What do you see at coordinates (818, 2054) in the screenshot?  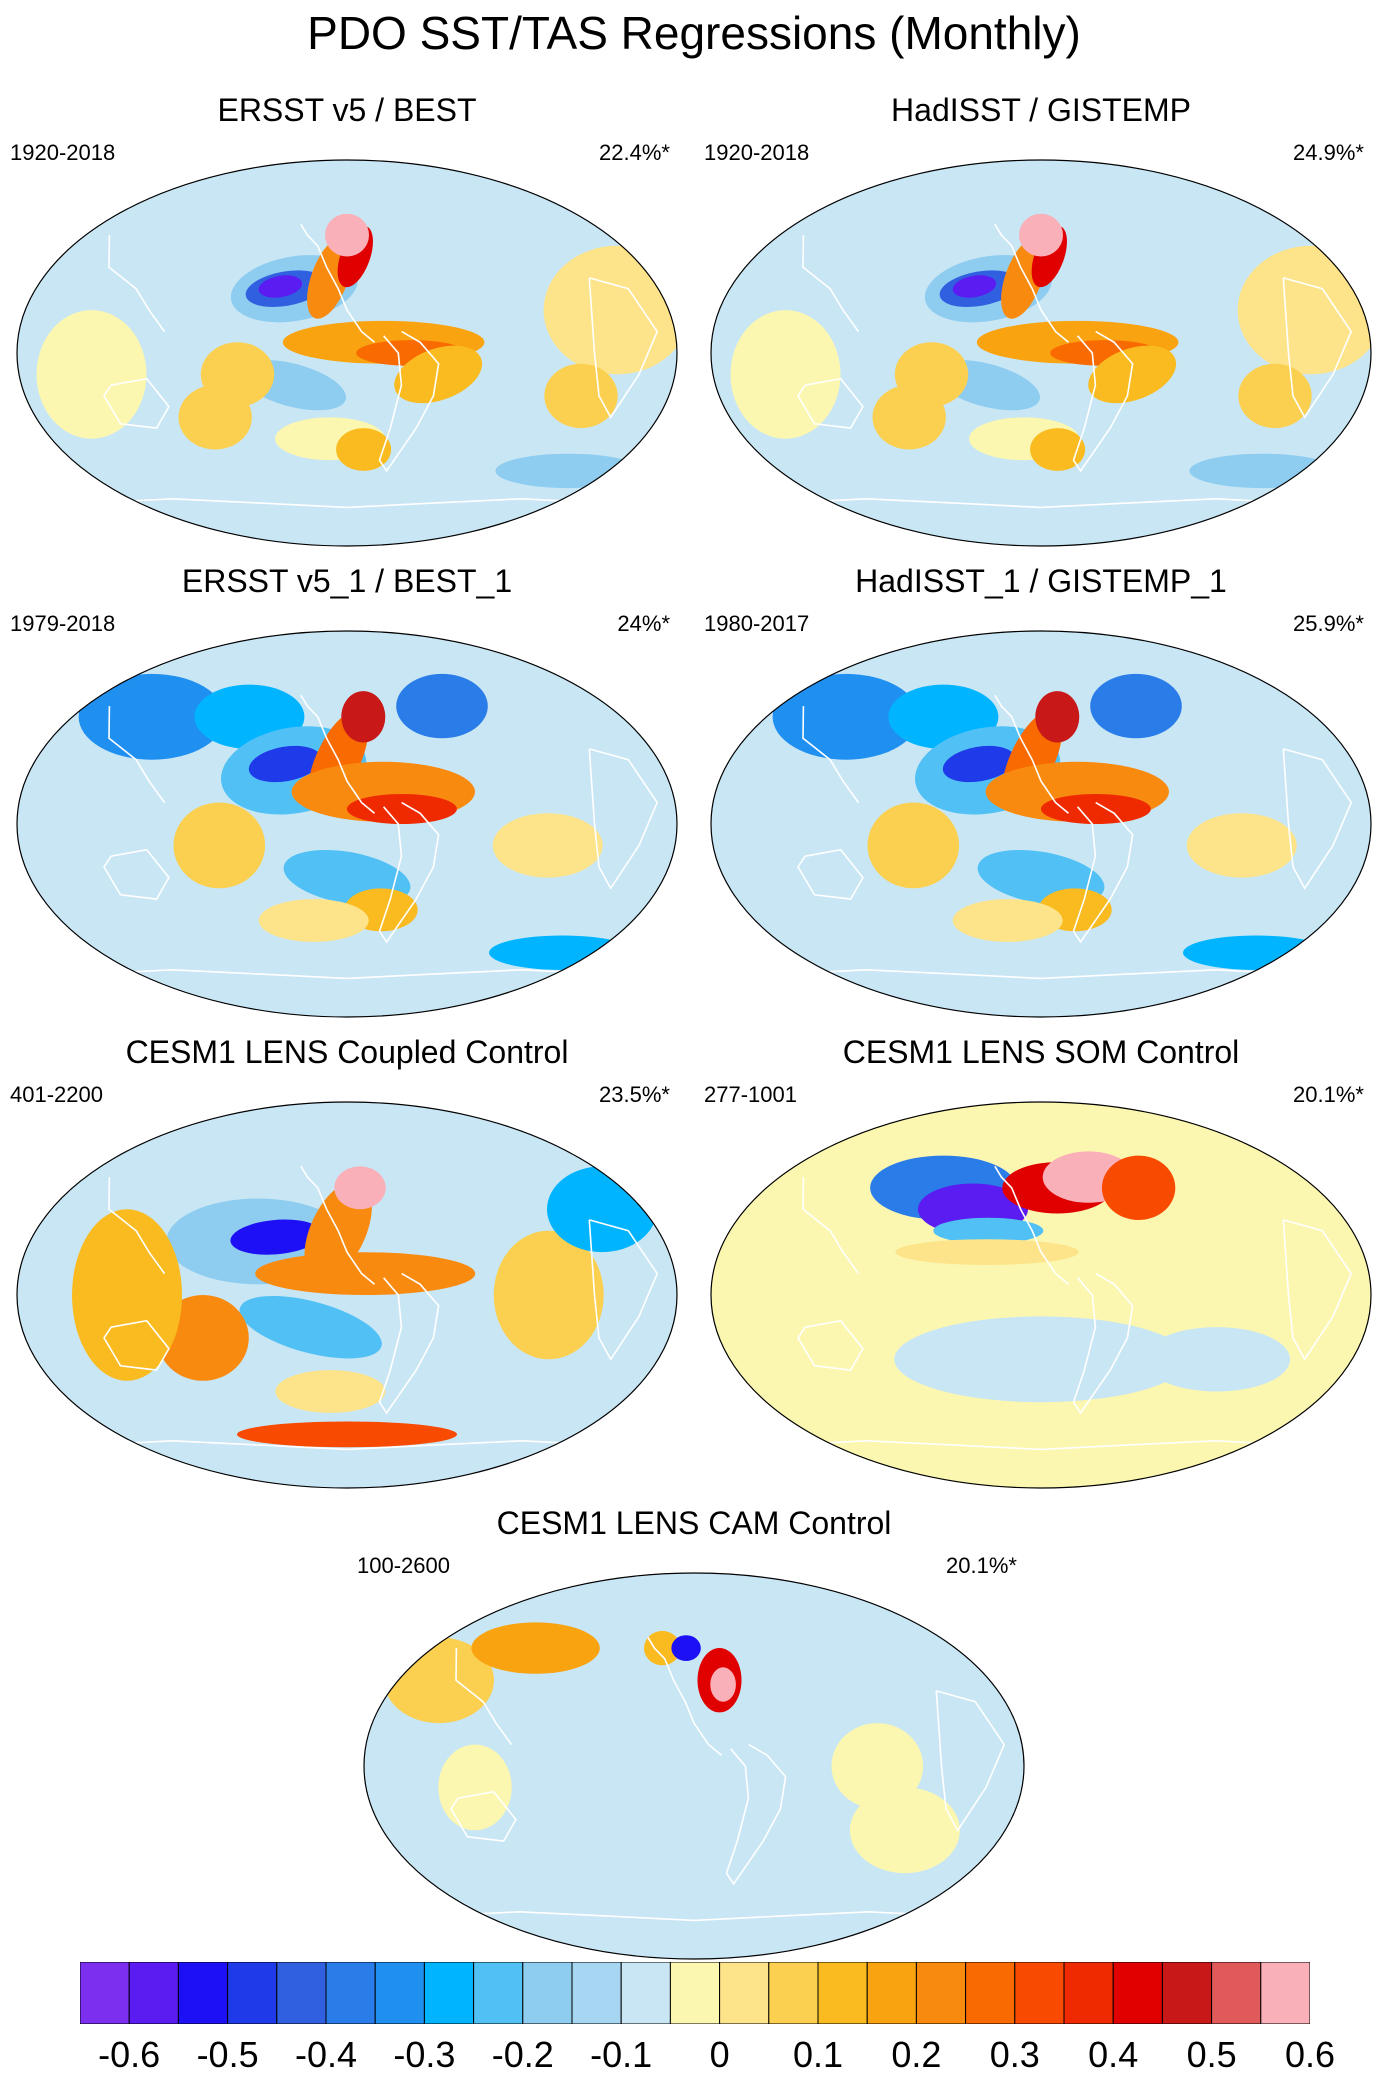 I see `colorbar-tick-label: 0.1` at bounding box center [818, 2054].